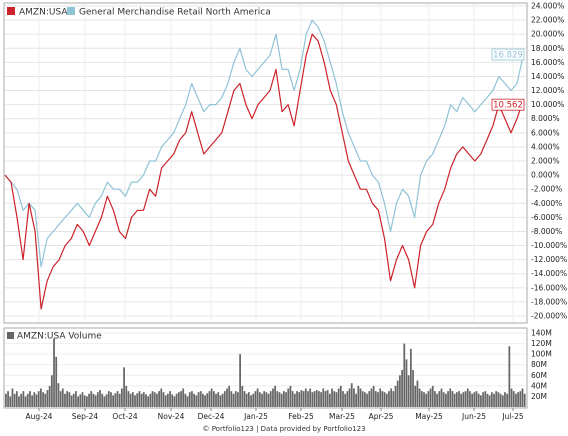  I want to click on price-y-tick-label: 20.000%, so click(547, 34).